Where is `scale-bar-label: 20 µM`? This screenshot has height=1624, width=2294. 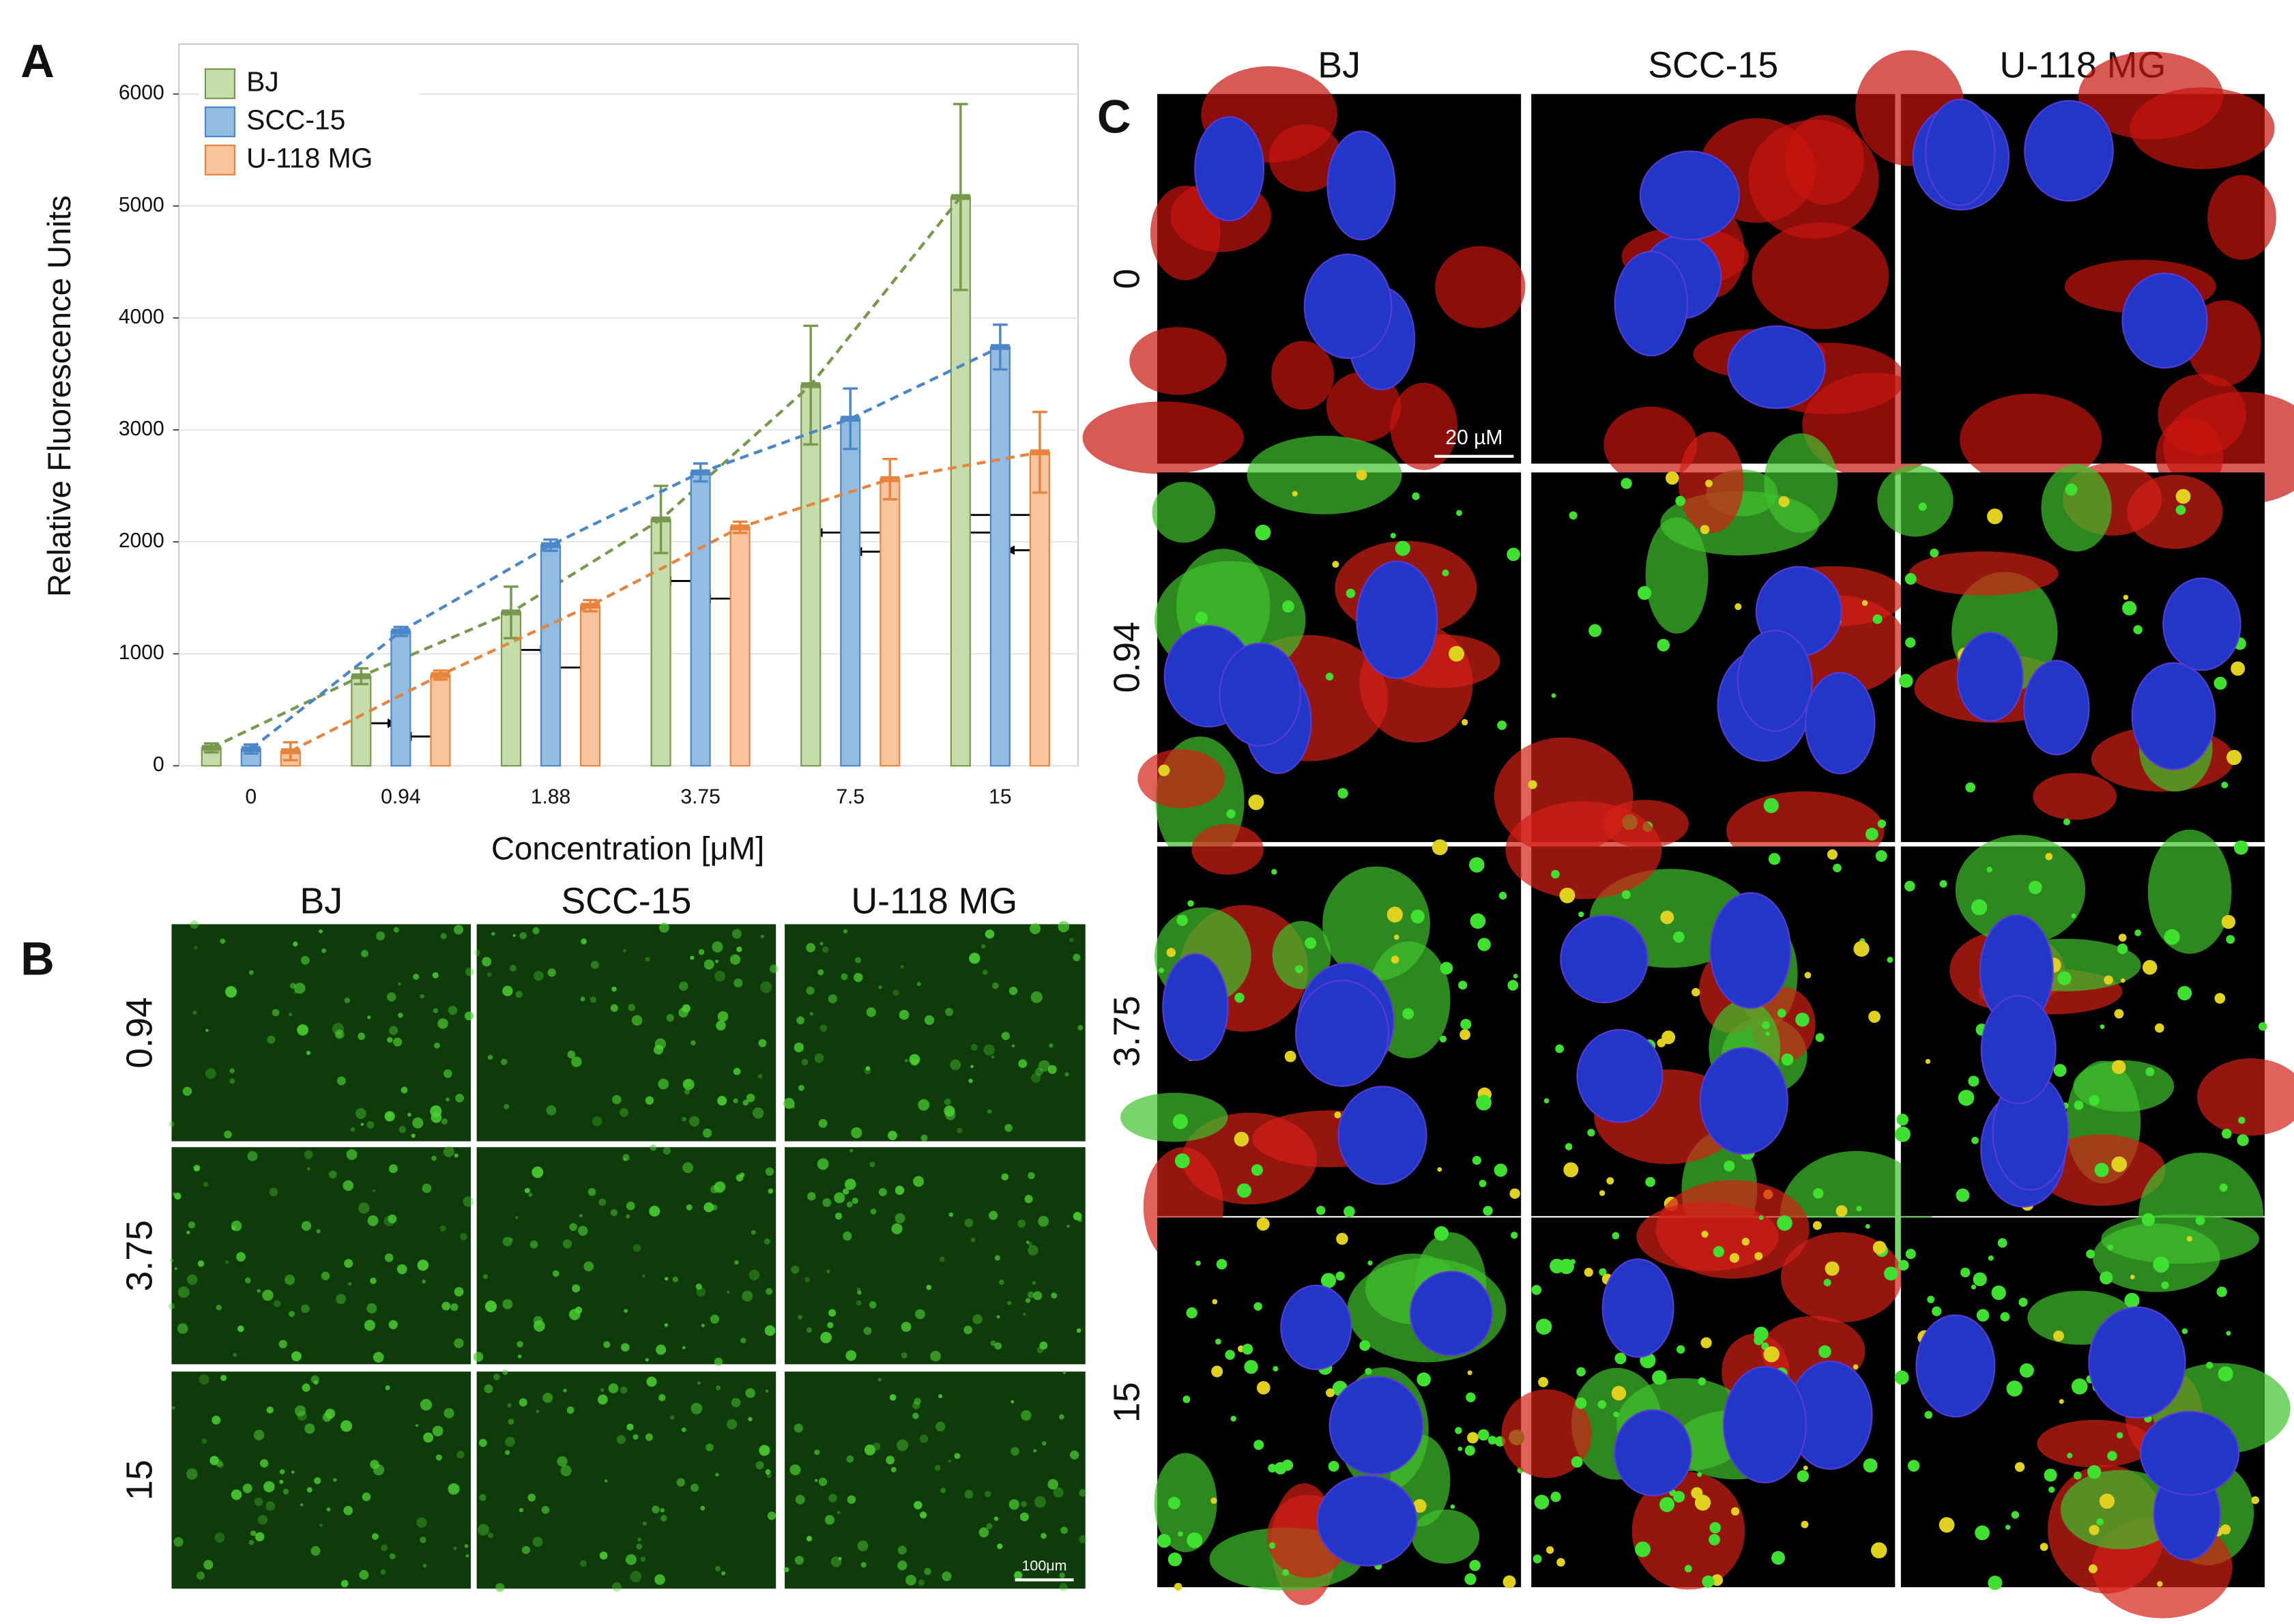
scale-bar-label: 20 µM is located at coordinates (1473, 437).